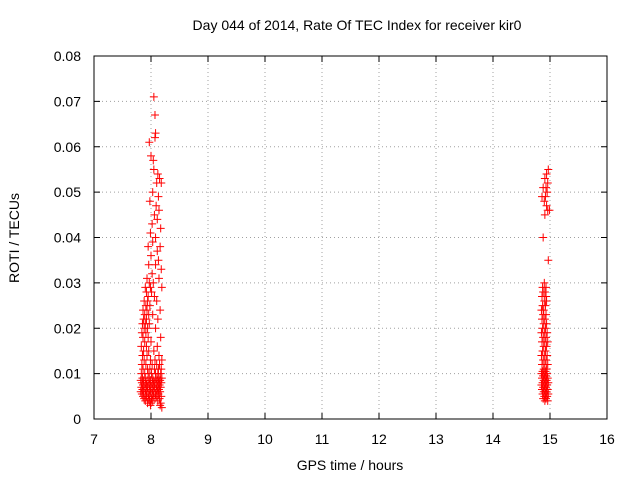 The image size is (640, 480). What do you see at coordinates (550, 439) in the screenshot?
I see `x-tick-label: 15` at bounding box center [550, 439].